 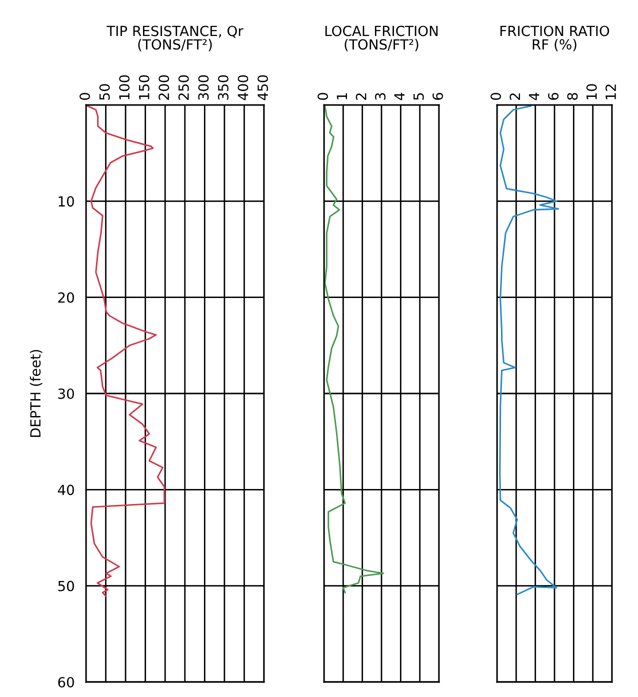 What do you see at coordinates (164, 87) in the screenshot?
I see `x-tick-label: 200` at bounding box center [164, 87].